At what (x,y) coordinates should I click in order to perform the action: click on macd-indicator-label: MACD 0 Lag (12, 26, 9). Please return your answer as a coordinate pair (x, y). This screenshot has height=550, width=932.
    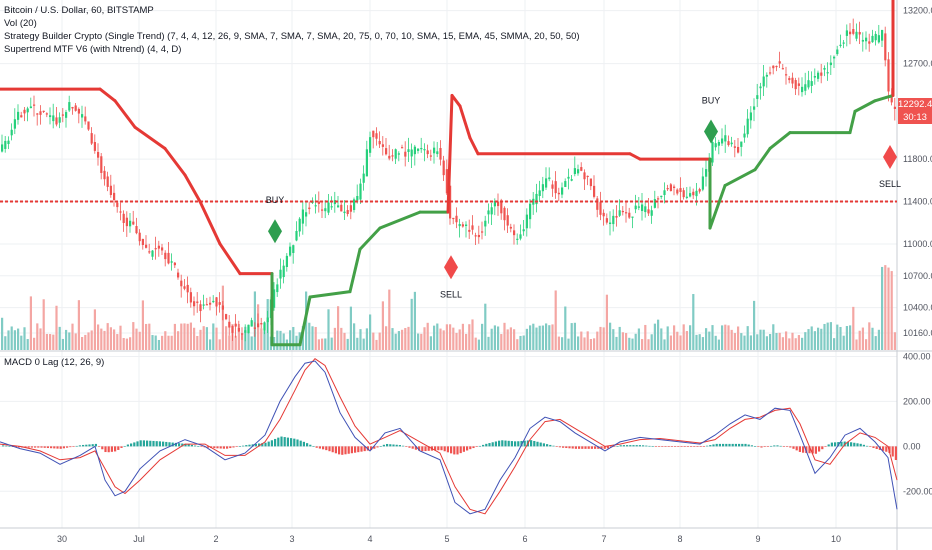
    Looking at the image, I should click on (54, 362).